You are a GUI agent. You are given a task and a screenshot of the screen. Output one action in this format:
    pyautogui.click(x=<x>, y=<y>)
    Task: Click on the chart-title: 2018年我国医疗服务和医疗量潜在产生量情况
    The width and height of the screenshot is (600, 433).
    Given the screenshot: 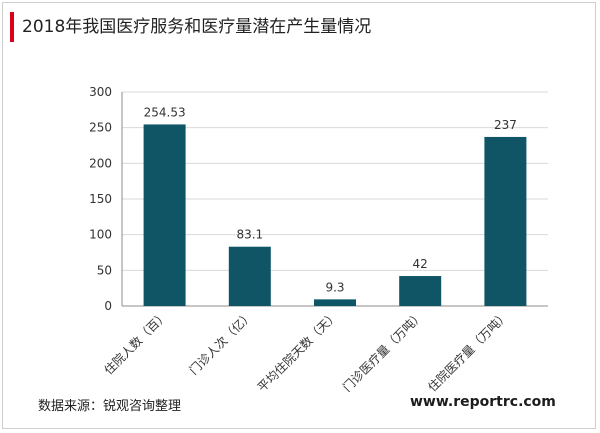 What is the action you would take?
    pyautogui.click(x=197, y=27)
    